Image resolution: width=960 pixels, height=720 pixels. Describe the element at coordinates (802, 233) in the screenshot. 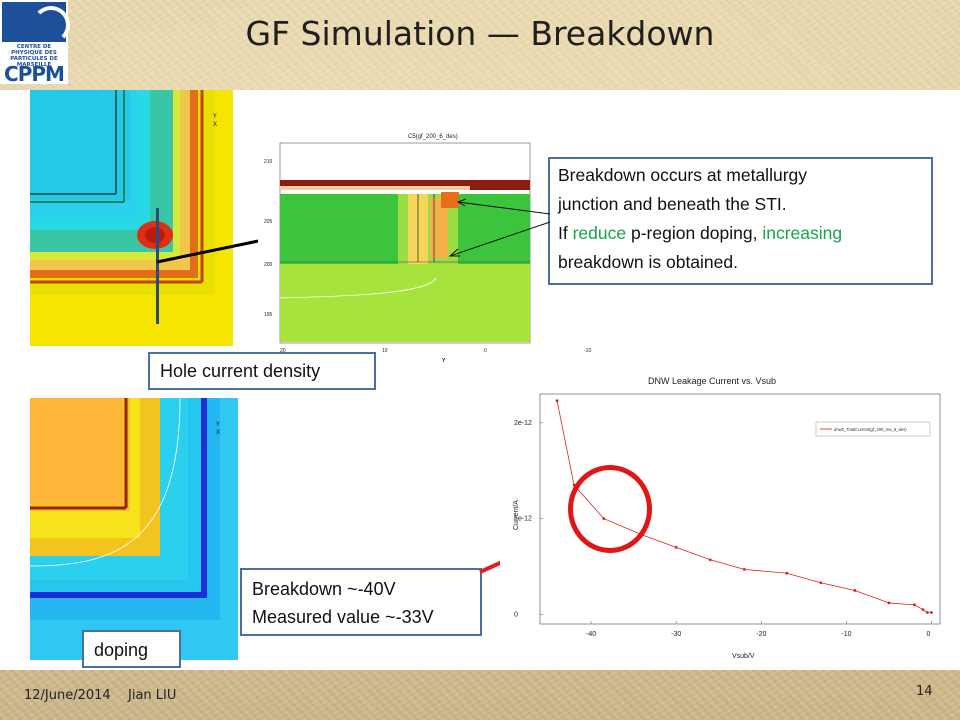

I see `callout-highlight-increasing: increasing` at that location.